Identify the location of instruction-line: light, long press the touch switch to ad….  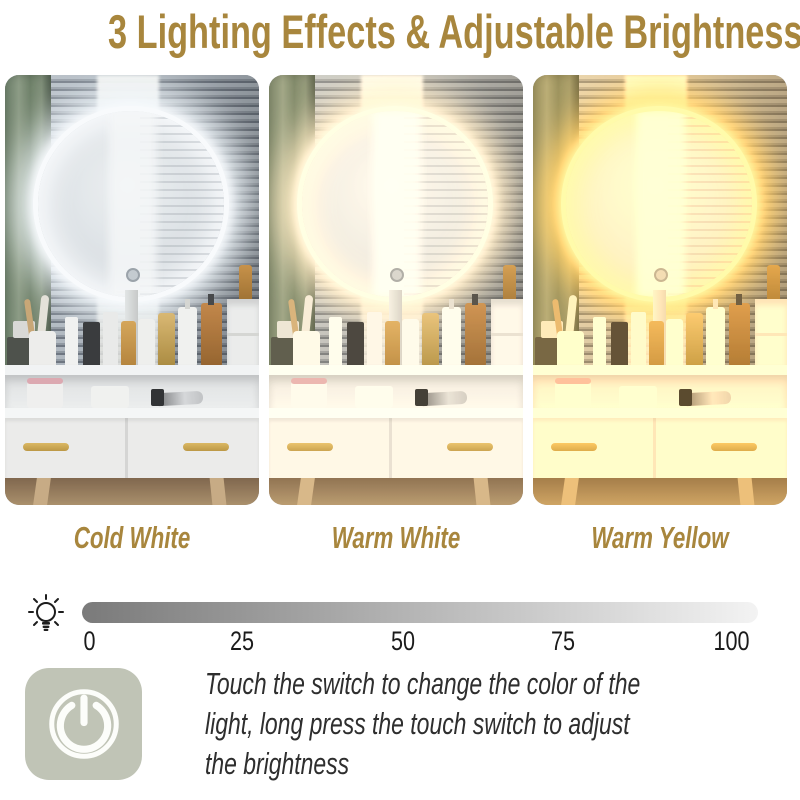
(417, 723).